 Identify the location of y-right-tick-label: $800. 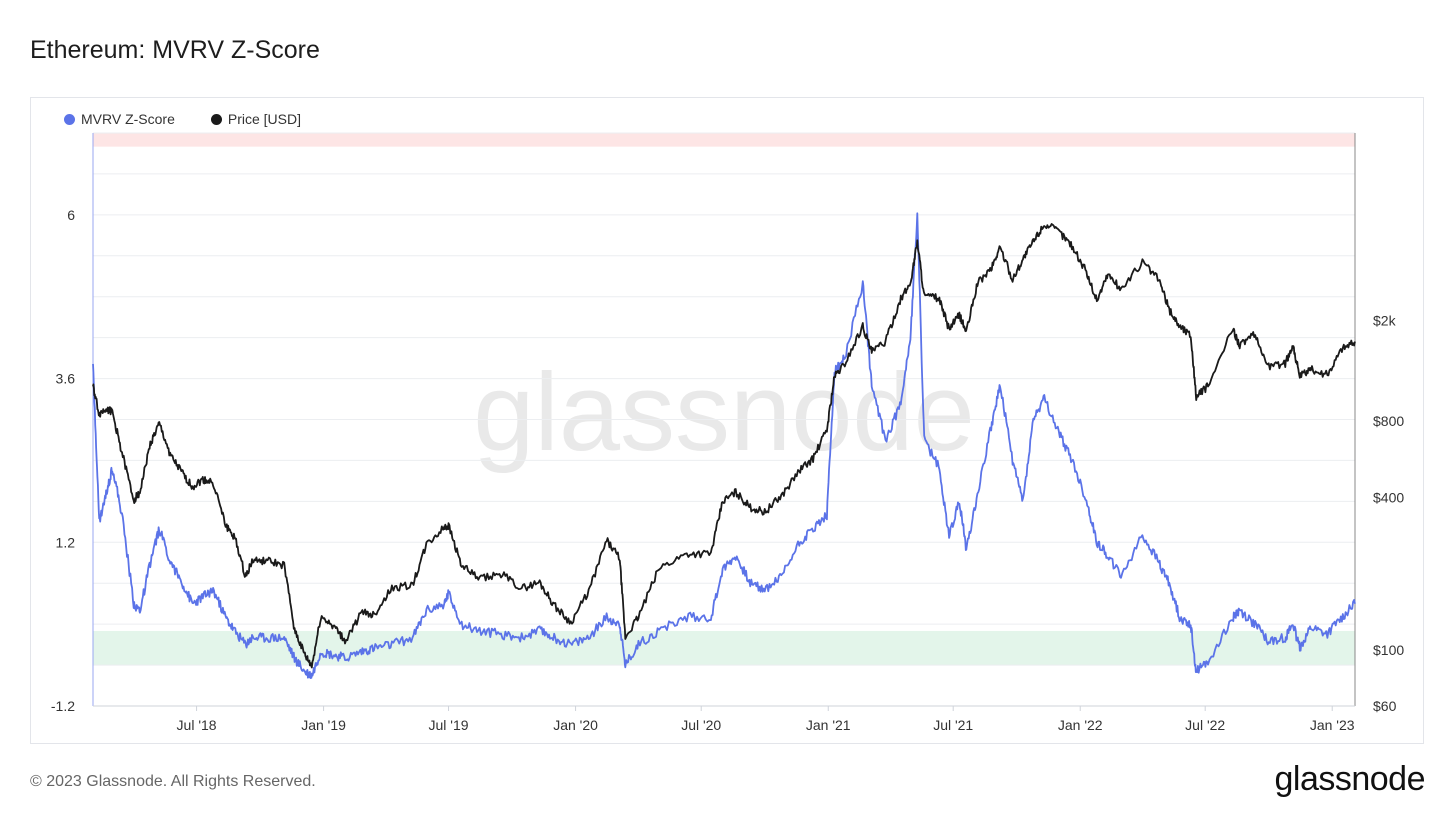
(1388, 421).